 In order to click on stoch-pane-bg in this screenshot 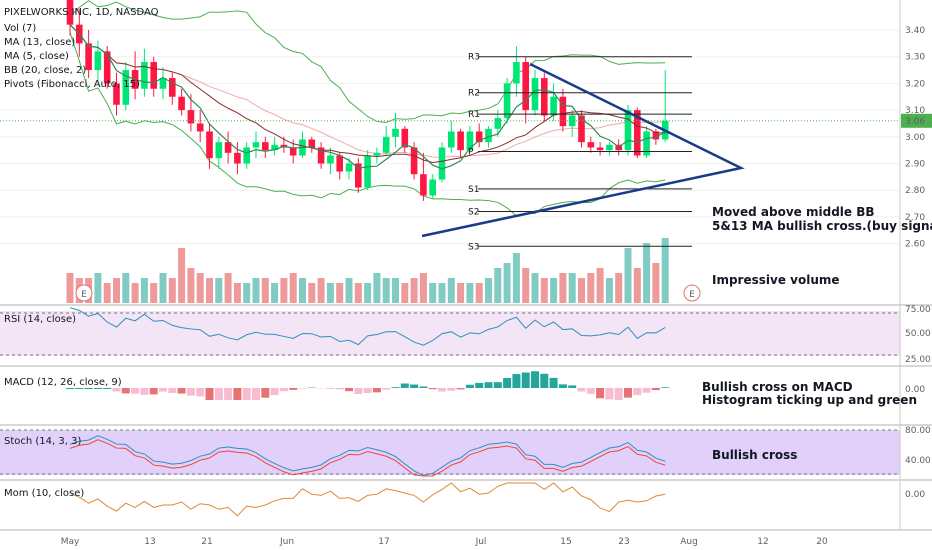, I will do `click(450, 452)`.